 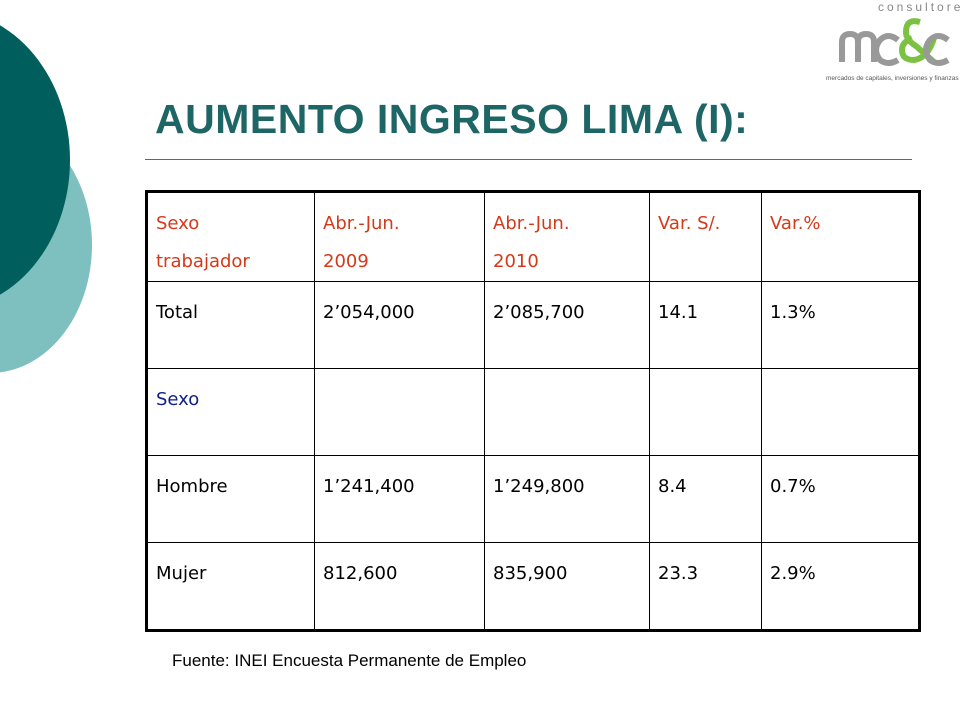 I want to click on table-row: Mujer 812,600 835,900 23.3 2.9%, so click(x=533, y=586).